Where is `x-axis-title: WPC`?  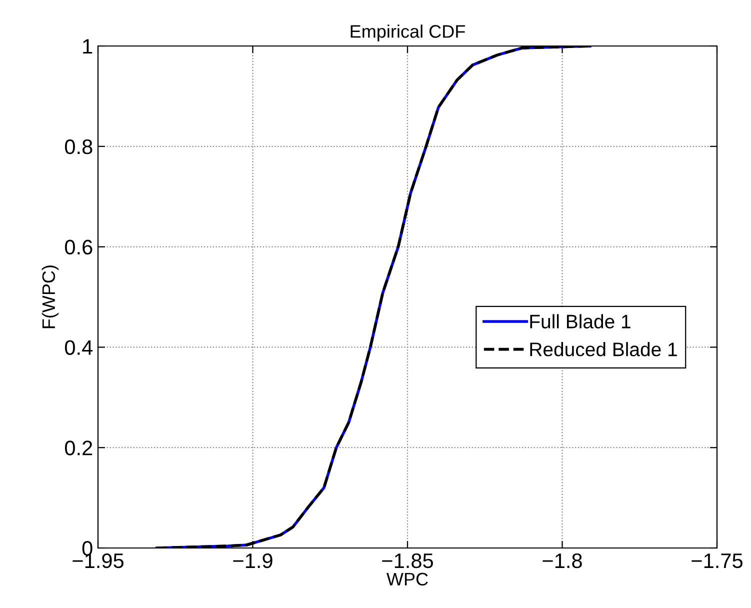 x-axis-title: WPC is located at coordinates (407, 579).